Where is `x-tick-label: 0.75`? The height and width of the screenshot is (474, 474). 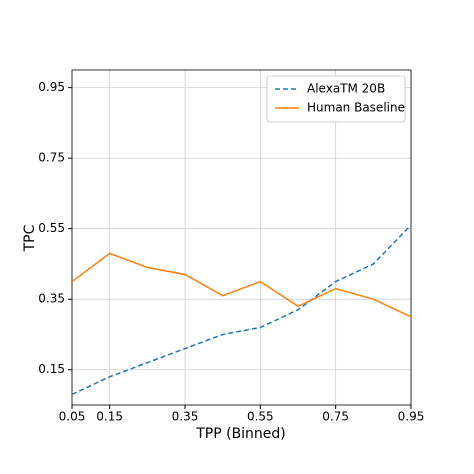
x-tick-label: 0.75 is located at coordinates (335, 417).